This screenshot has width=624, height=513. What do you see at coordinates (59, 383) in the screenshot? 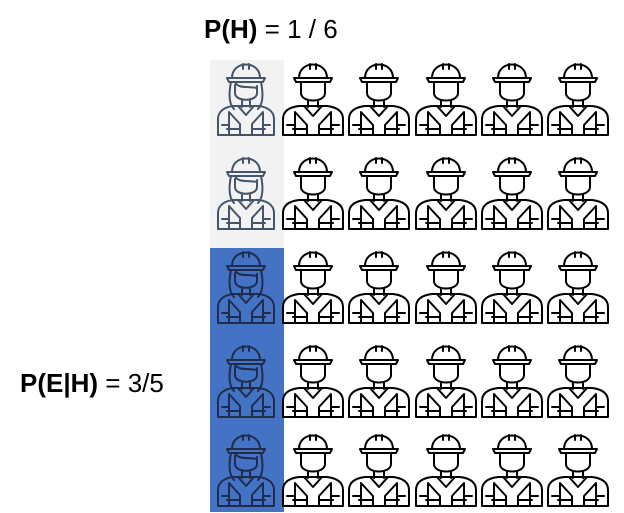
I see `p-e-given-h-symbol: P(E|H)` at bounding box center [59, 383].